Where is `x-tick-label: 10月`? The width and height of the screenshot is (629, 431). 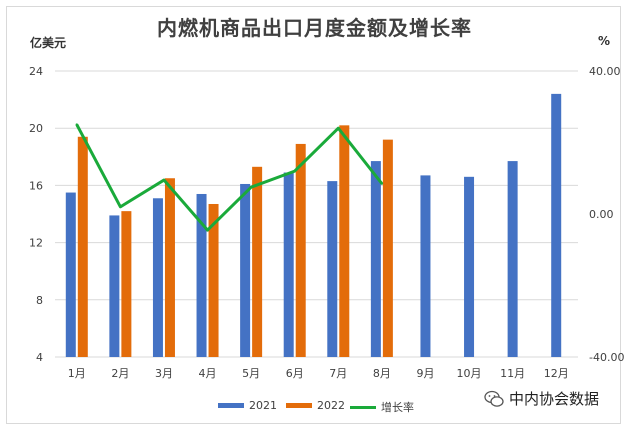 x-tick-label: 10月 is located at coordinates (469, 373).